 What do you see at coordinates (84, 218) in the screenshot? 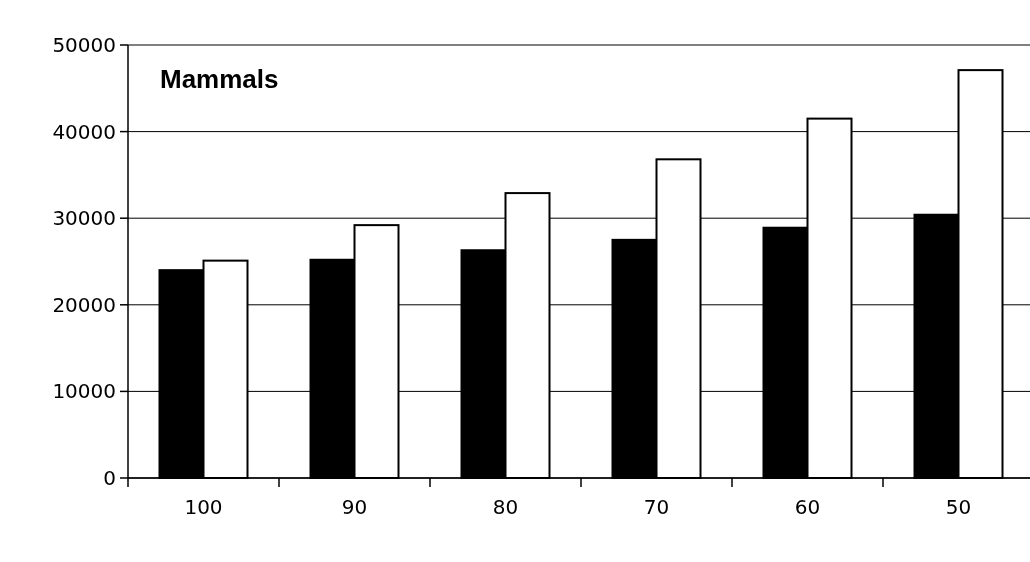
I see `y-tick-label: 30000` at bounding box center [84, 218].